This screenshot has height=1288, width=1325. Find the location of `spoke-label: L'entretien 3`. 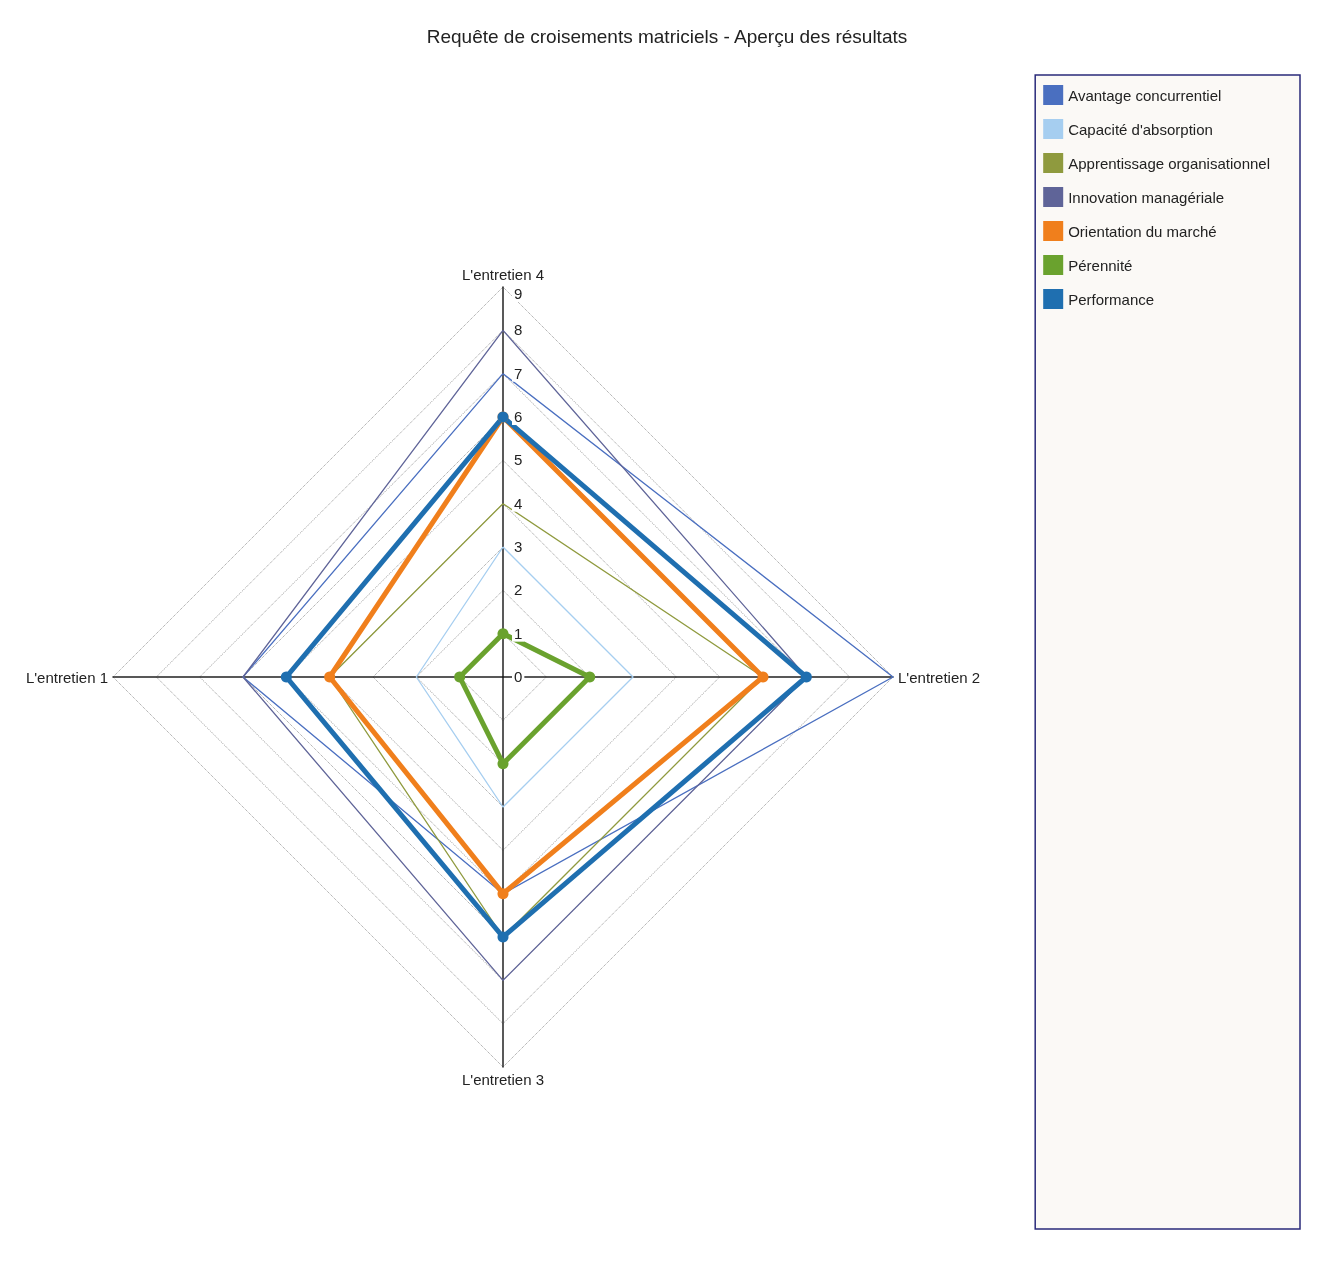

spoke-label: L'entretien 3 is located at coordinates (503, 1079).